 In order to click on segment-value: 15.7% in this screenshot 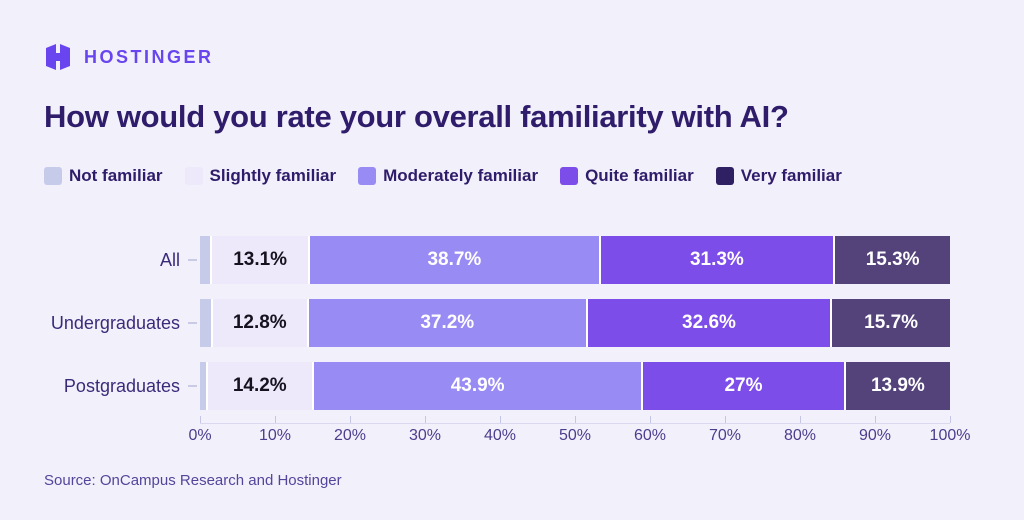, I will do `click(891, 322)`.